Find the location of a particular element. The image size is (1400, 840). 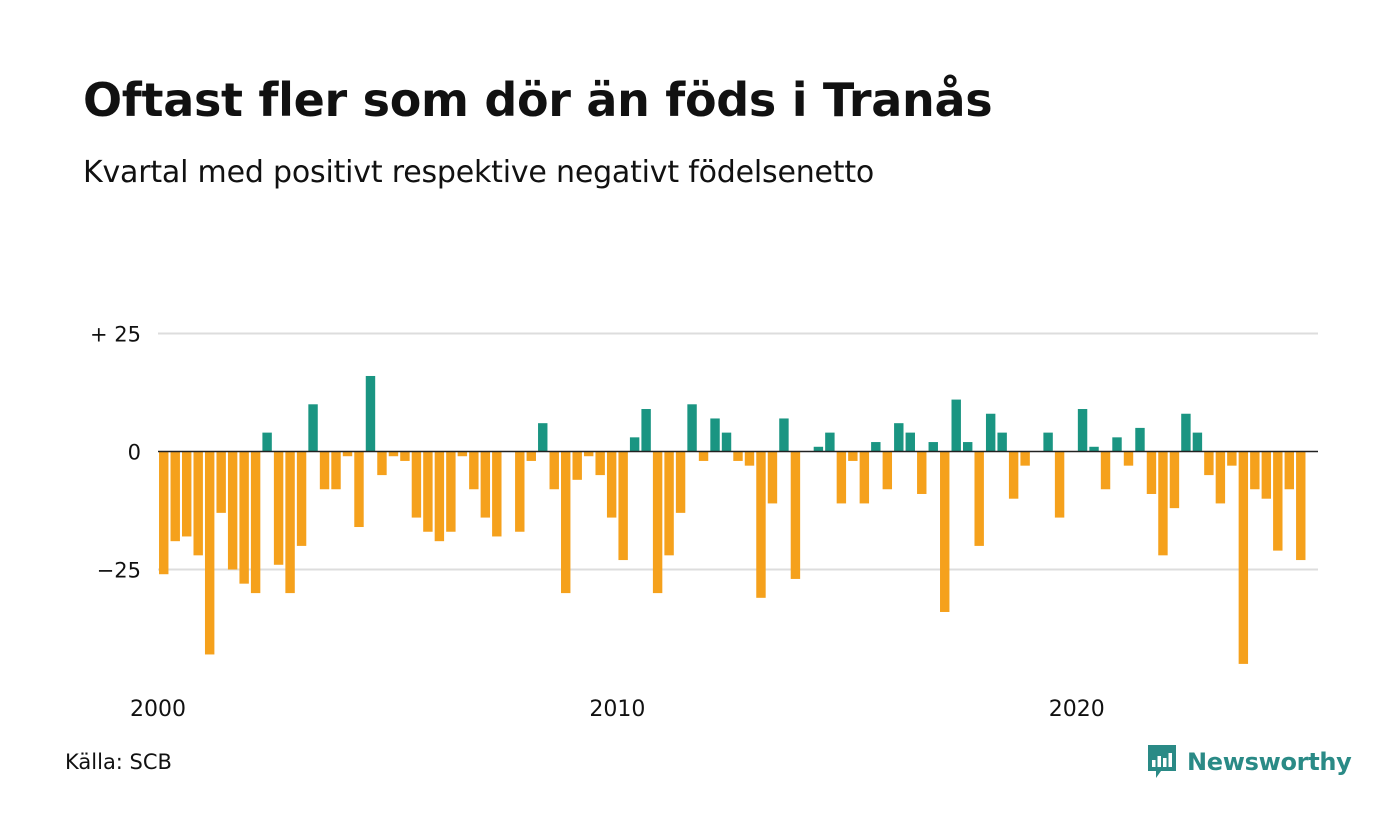

source-note: Källa: SCB is located at coordinates (118, 762).